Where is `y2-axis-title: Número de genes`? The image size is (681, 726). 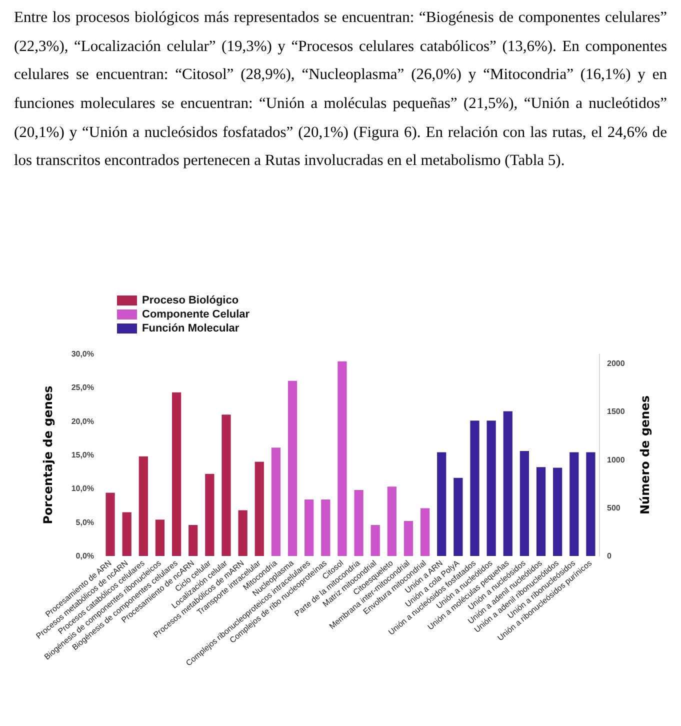 y2-axis-title: Número de genes is located at coordinates (645, 455).